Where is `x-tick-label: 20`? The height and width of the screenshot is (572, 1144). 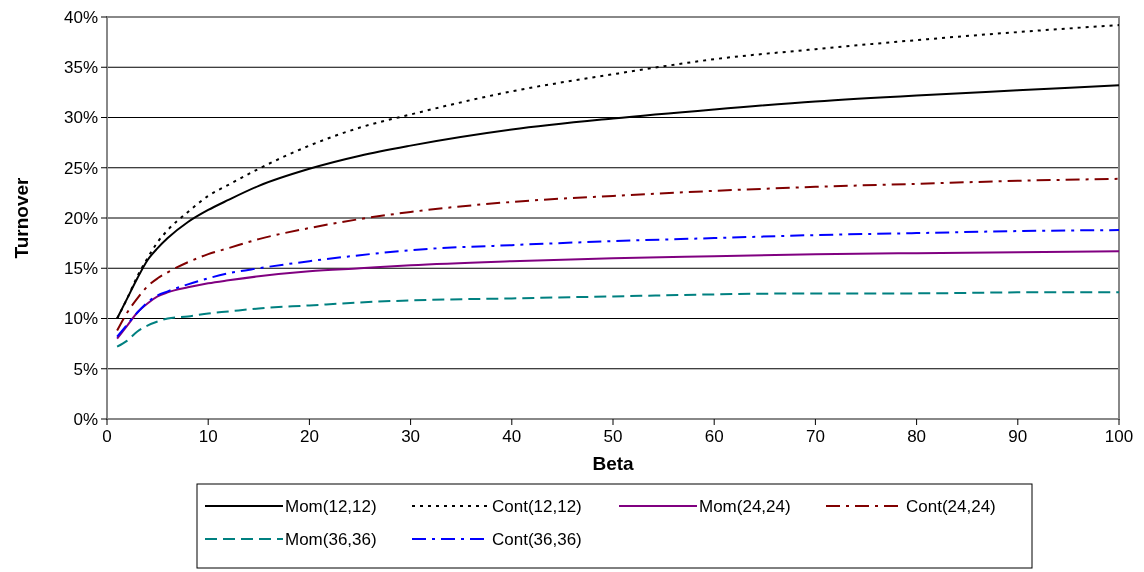
x-tick-label: 20 is located at coordinates (309, 436).